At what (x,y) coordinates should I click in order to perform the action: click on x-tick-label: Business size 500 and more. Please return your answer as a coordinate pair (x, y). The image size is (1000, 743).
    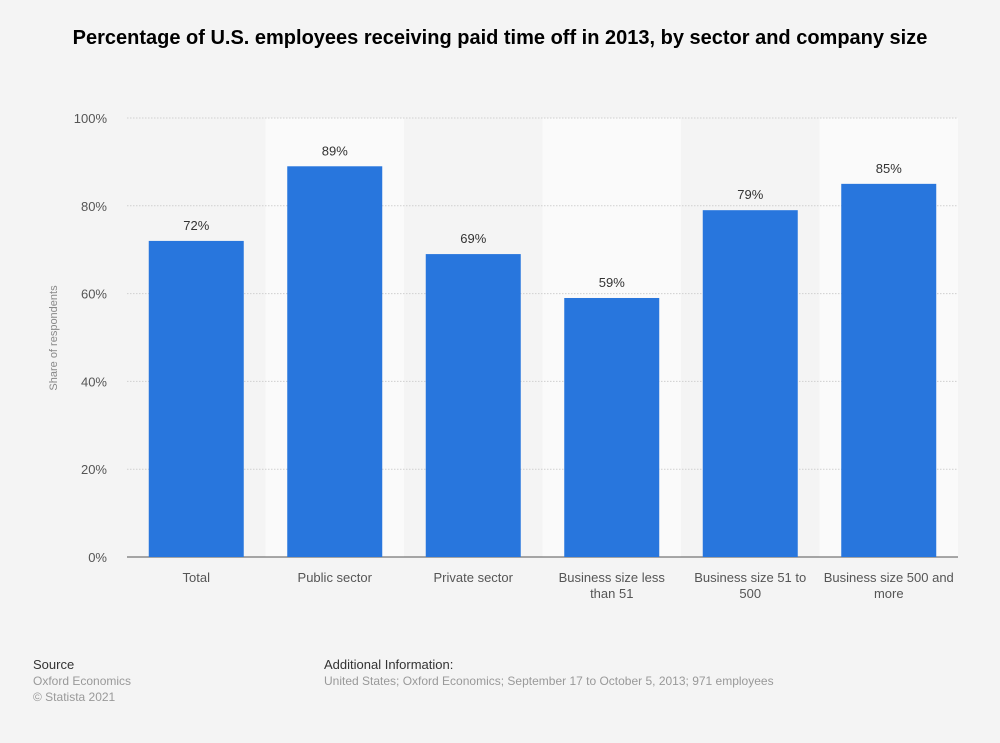
    Looking at the image, I should click on (889, 585).